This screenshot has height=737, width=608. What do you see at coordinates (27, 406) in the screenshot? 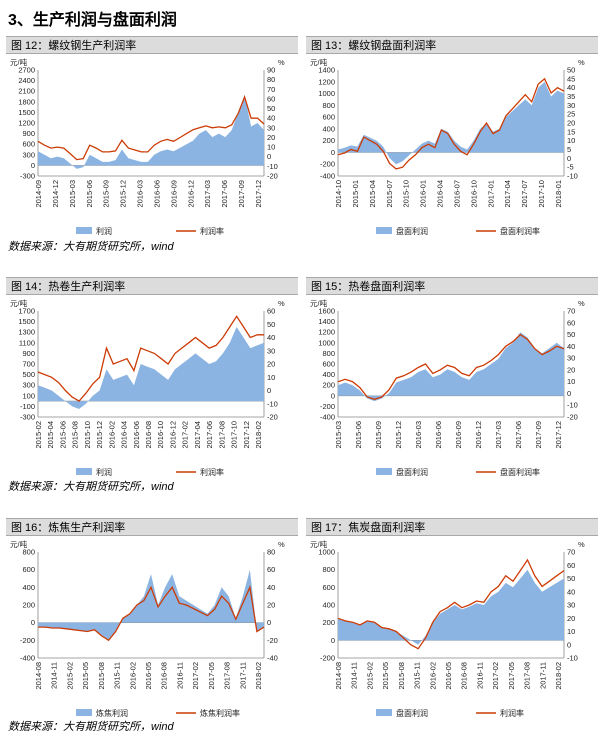
I see `left-tick-label: -100` at bounding box center [27, 406].